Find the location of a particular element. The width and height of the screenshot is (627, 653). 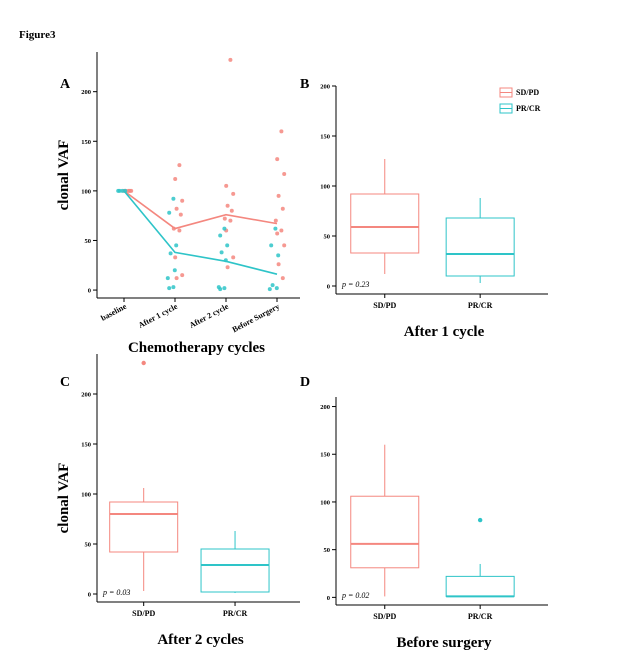

panel-B-ytick-label: 200 is located at coordinates (325, 87).